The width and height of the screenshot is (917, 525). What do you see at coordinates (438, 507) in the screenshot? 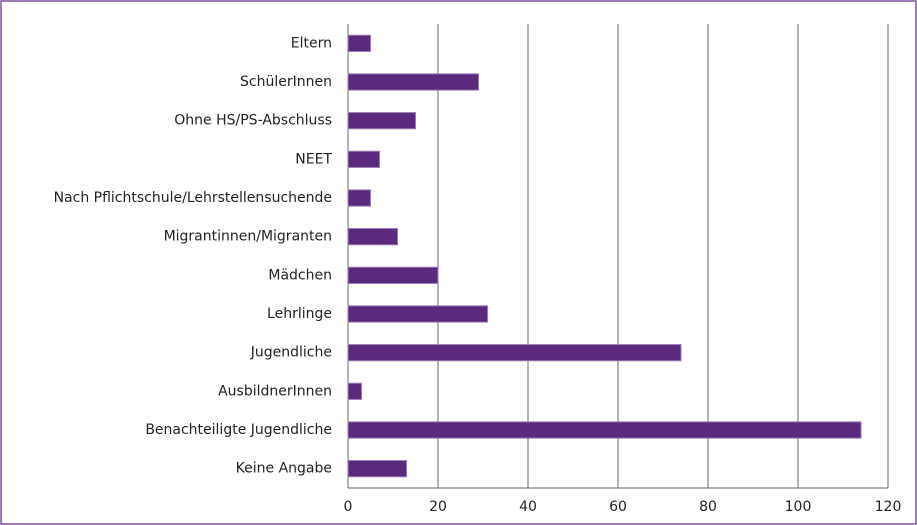
I see `x-tick-label: 20` at bounding box center [438, 507].